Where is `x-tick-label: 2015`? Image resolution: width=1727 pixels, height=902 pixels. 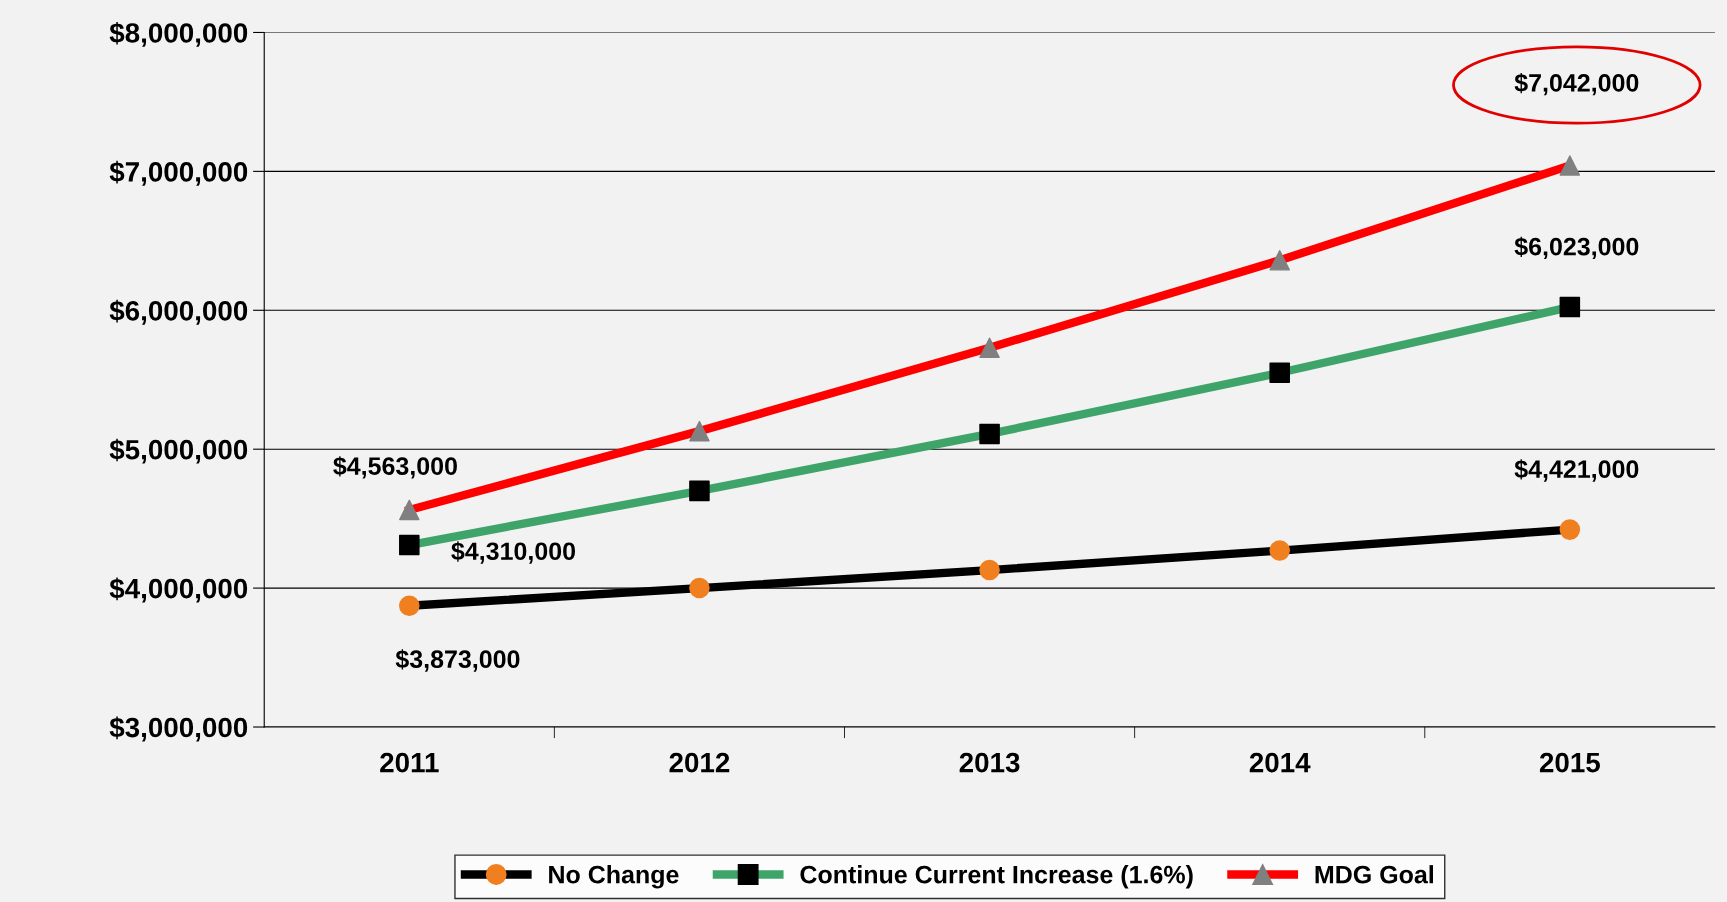
x-tick-label: 2015 is located at coordinates (1569, 762).